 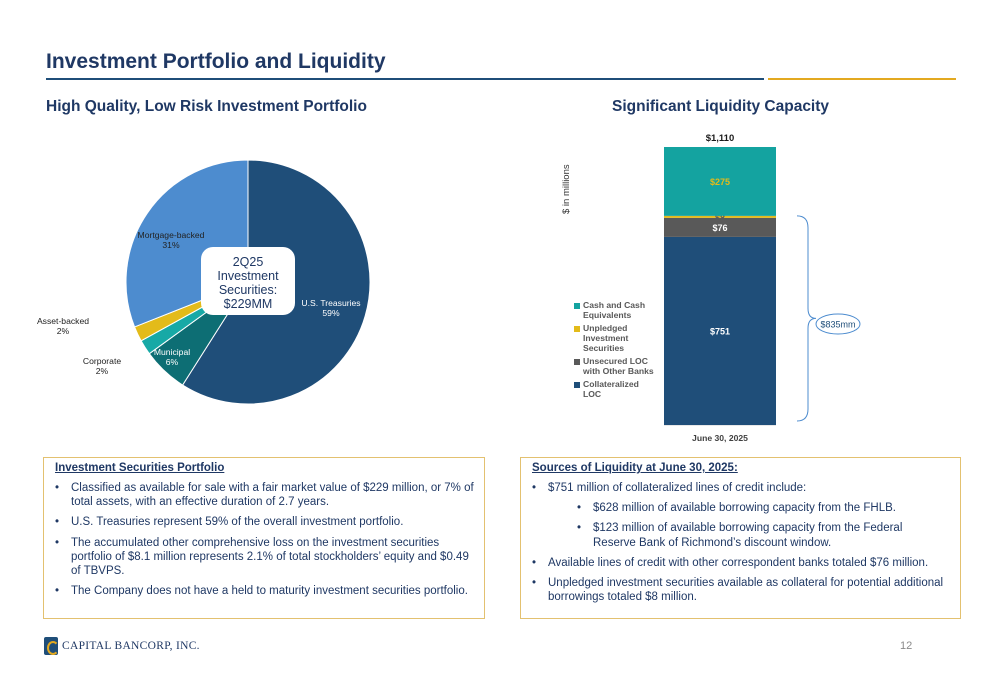 I want to click on bar-value-label: $751, so click(x=720, y=331).